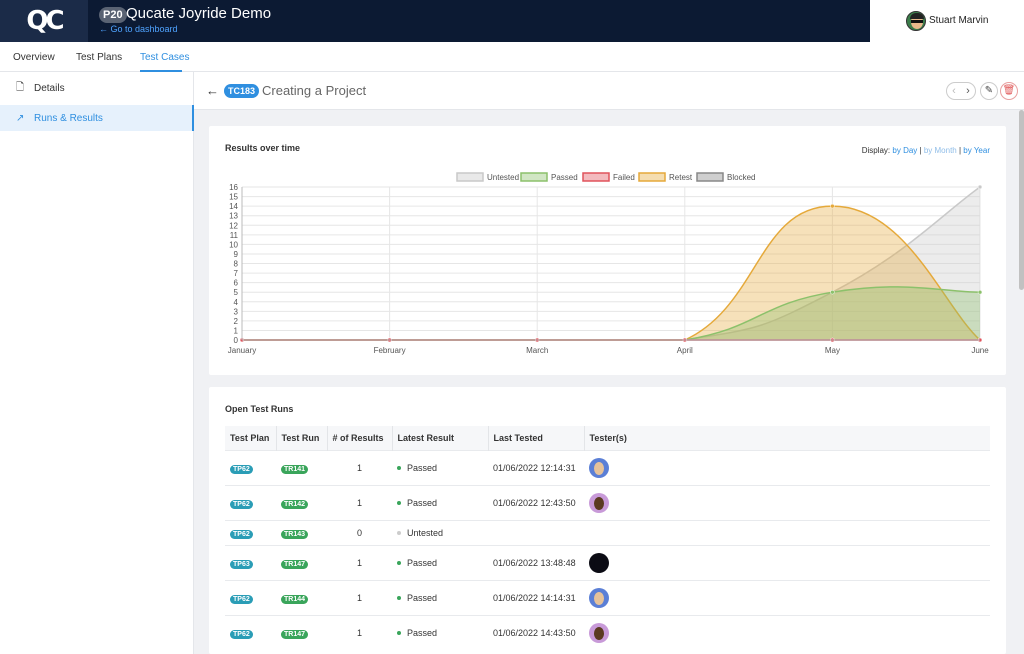 The image size is (1024, 654). Describe the element at coordinates (161, 71) in the screenshot. I see `active-tab-indicator` at that location.